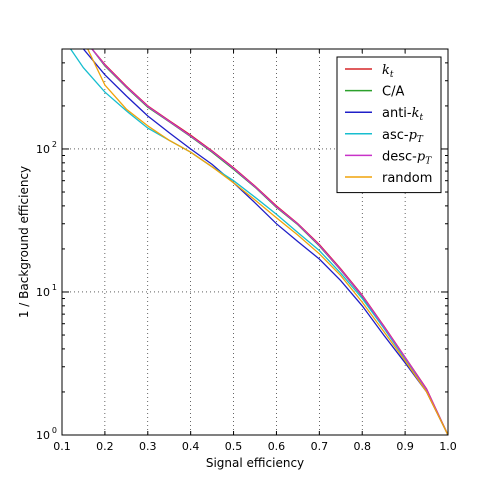 This screenshot has height=498, width=498. What do you see at coordinates (54, 430) in the screenshot?
I see `y-tick-exponent: 0` at bounding box center [54, 430].